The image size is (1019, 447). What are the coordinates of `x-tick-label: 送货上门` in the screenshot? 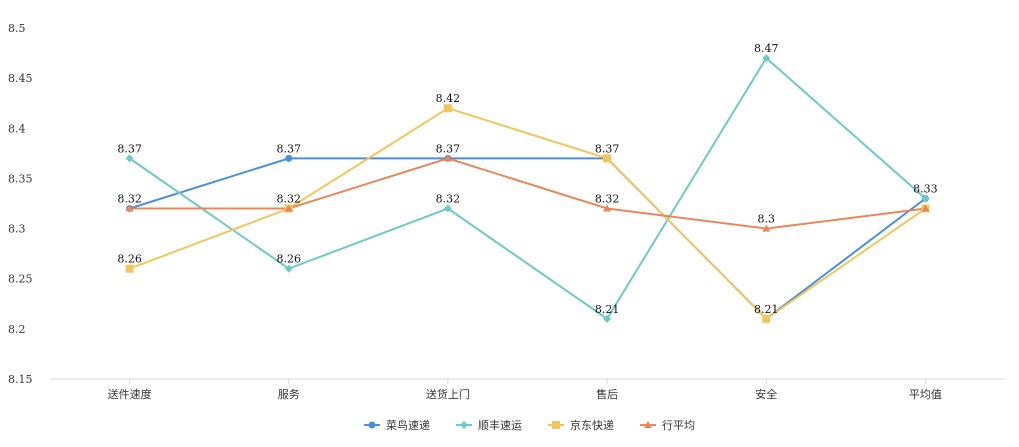 It's located at (448, 394).